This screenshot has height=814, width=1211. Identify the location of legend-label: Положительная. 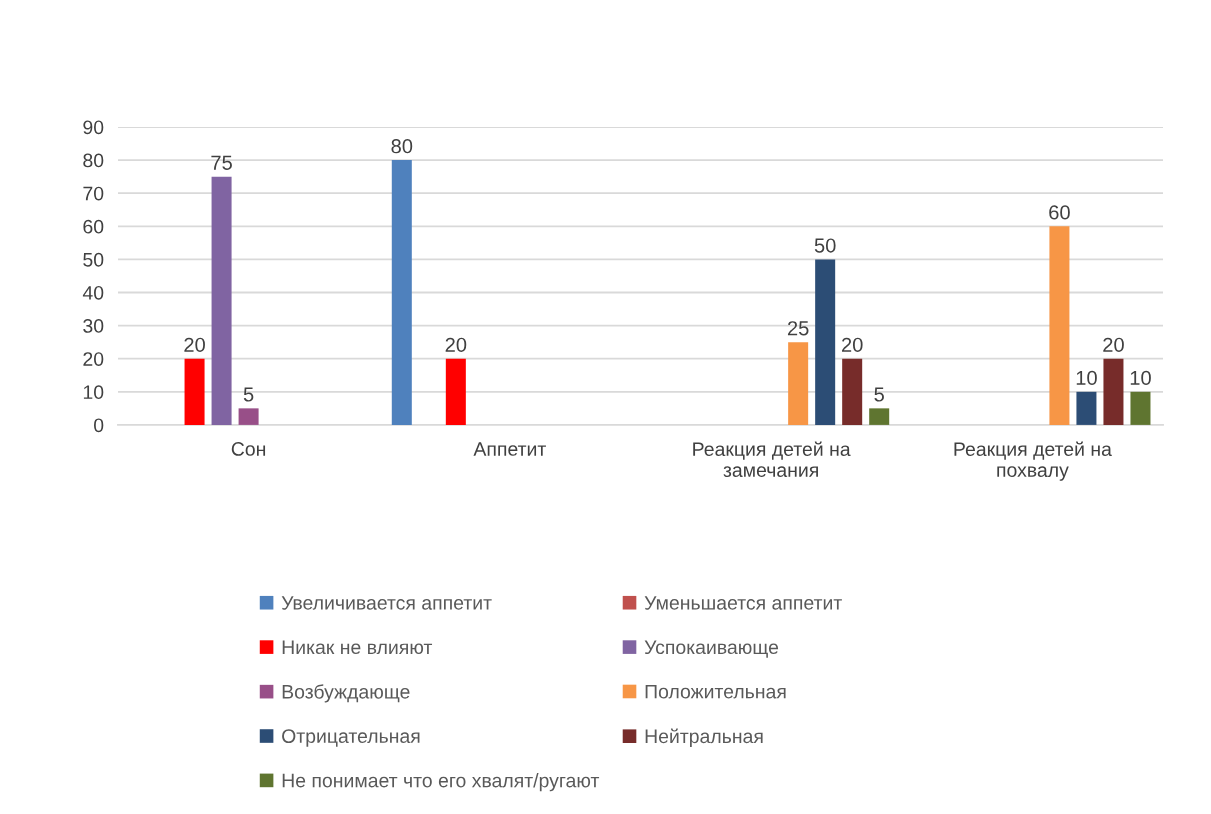
(715, 691).